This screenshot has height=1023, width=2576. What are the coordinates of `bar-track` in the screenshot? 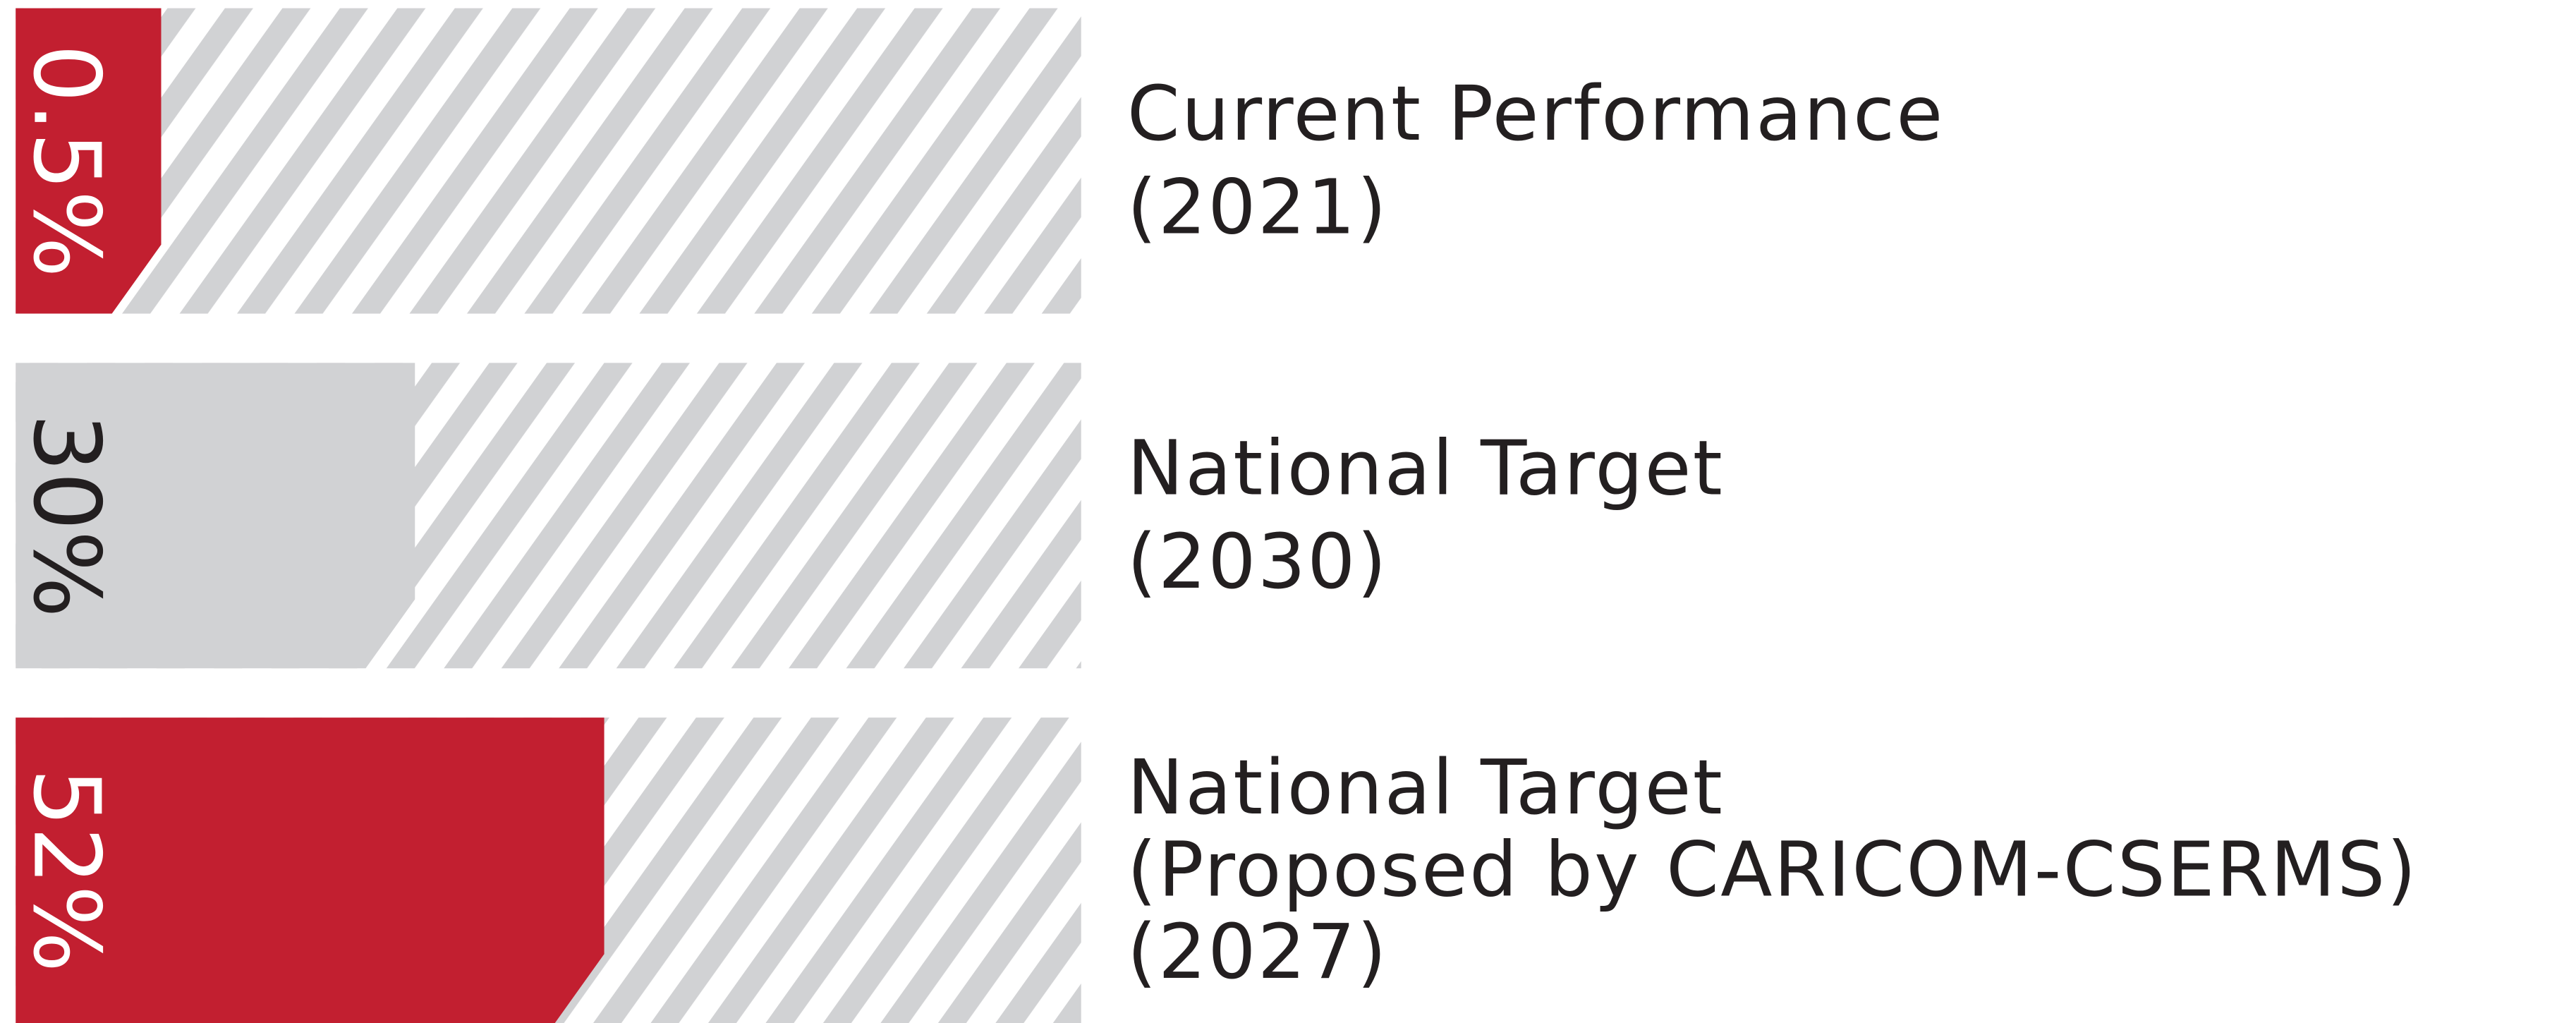 It's located at (548, 161).